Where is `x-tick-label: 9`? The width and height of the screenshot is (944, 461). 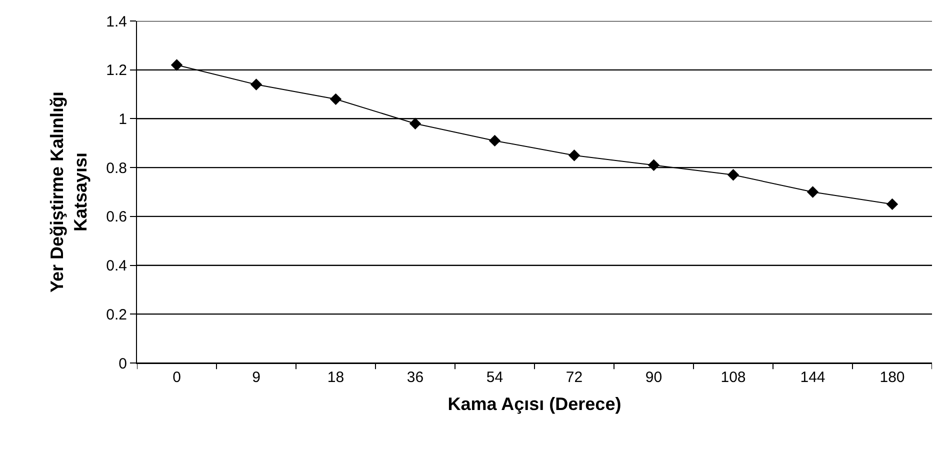 x-tick-label: 9 is located at coordinates (256, 377).